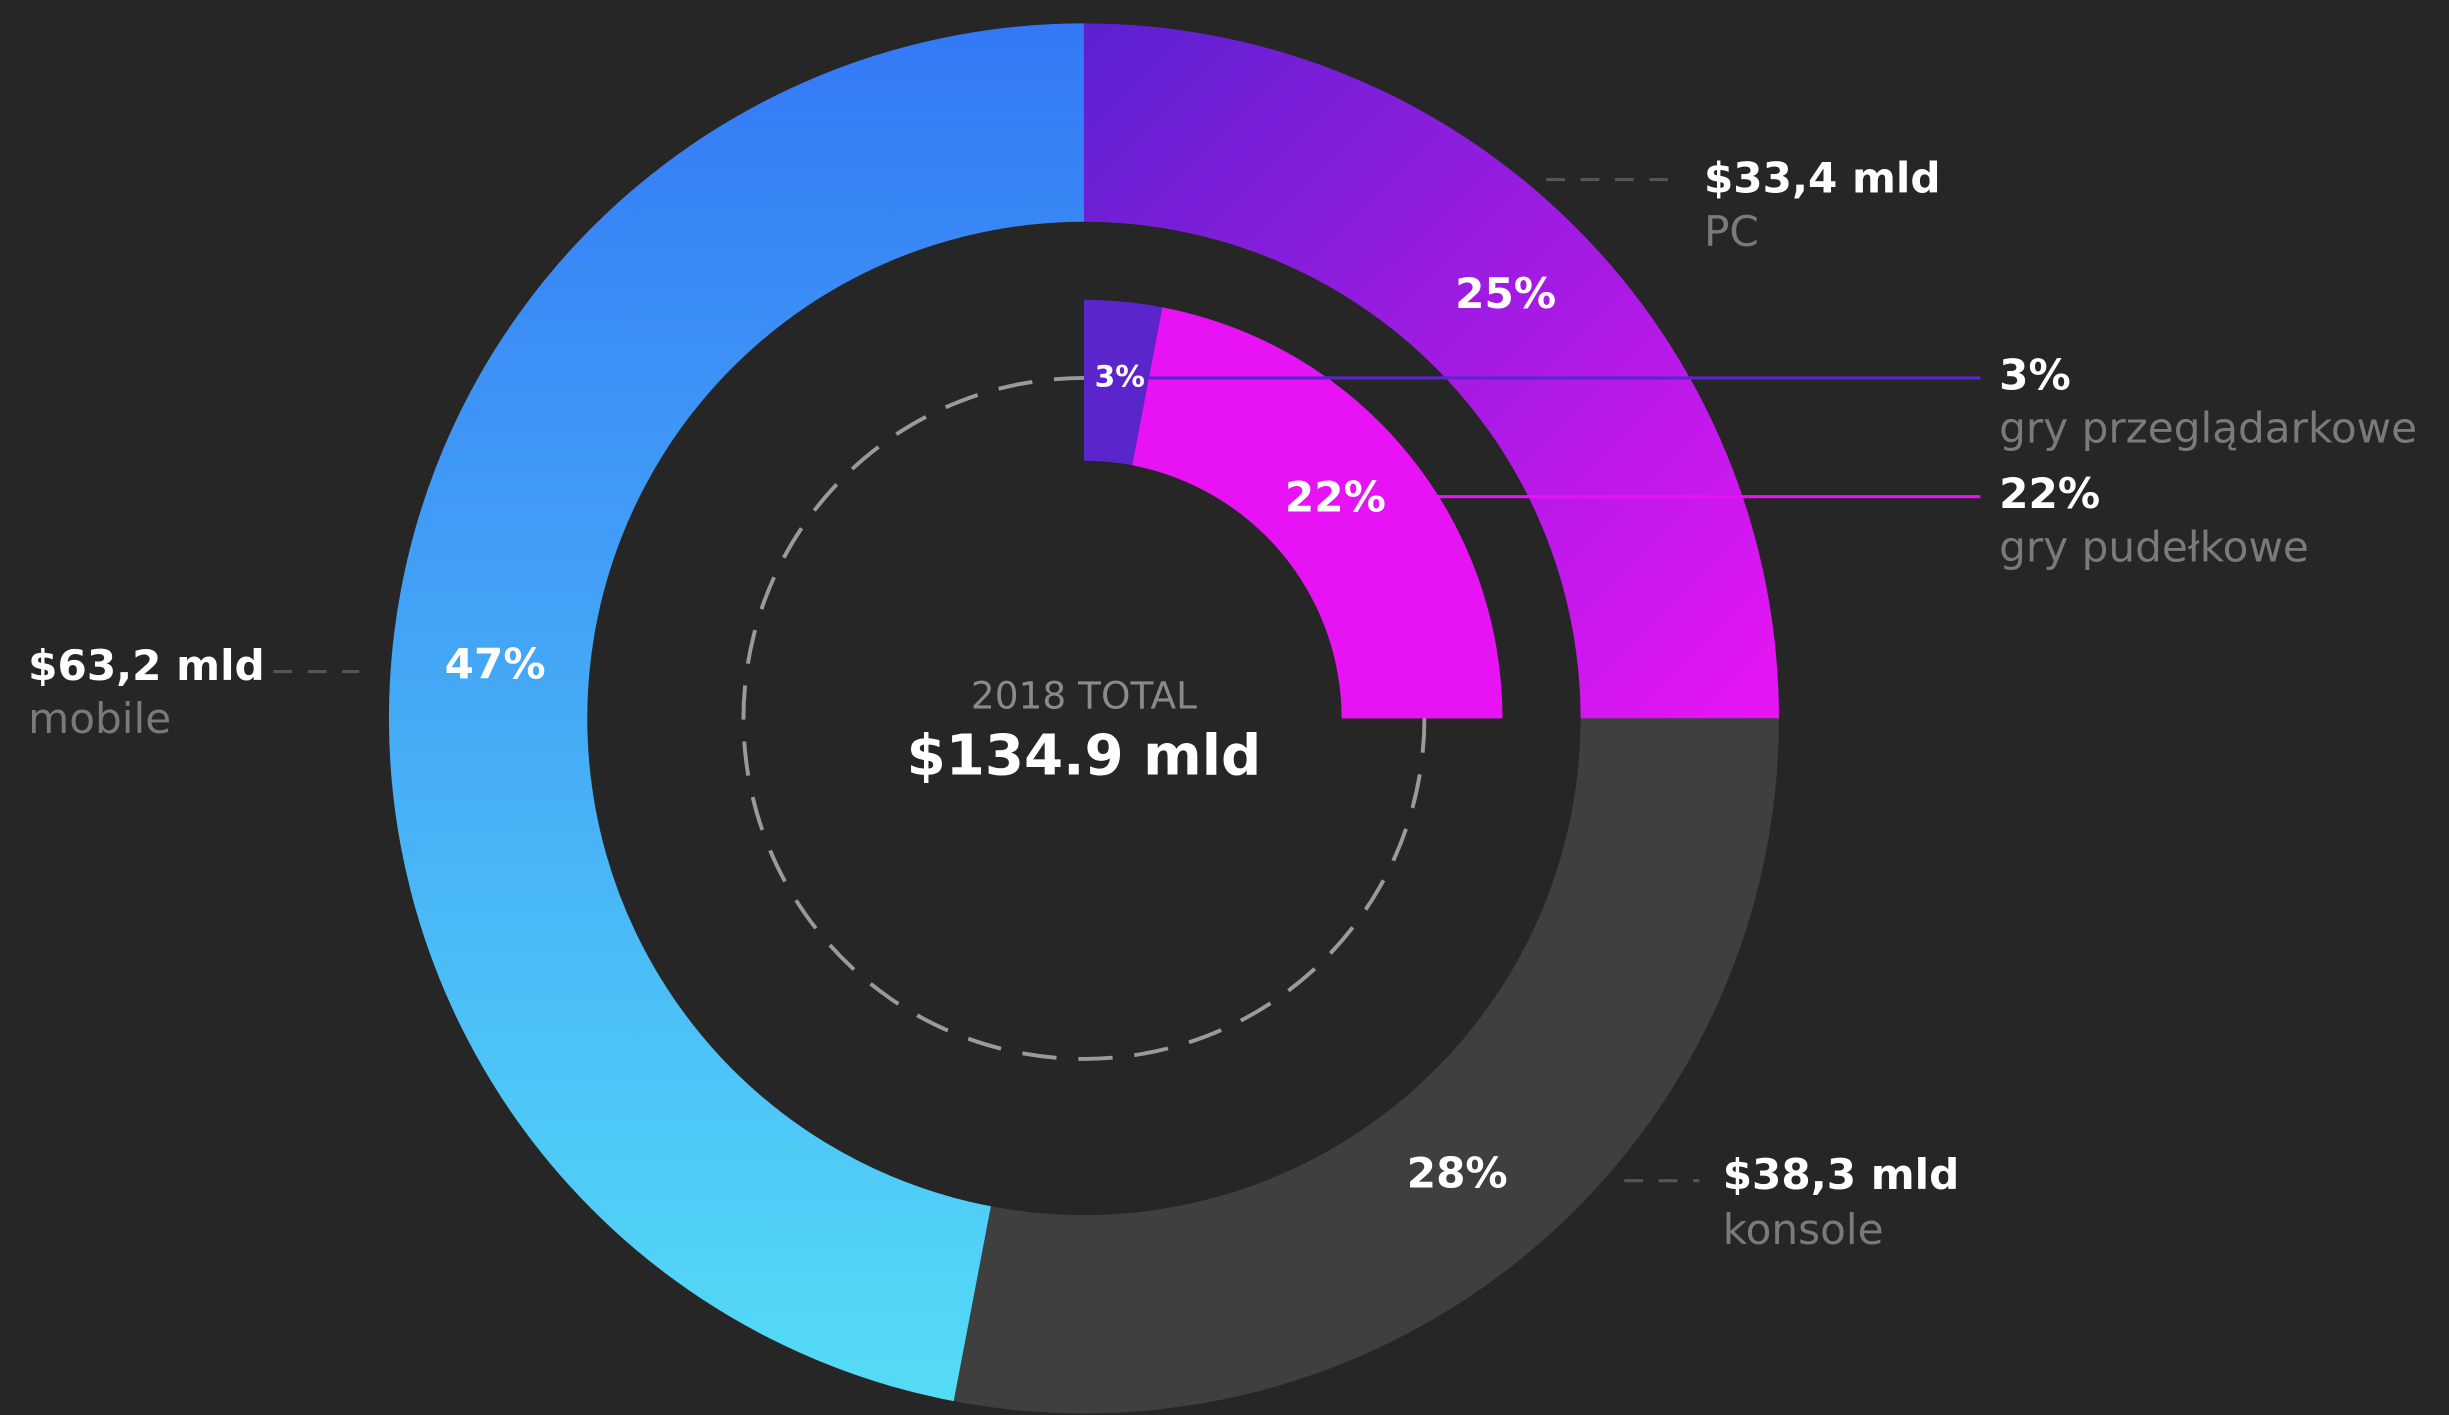 This screenshot has height=1415, width=2449. Describe the element at coordinates (2154, 546) in the screenshot. I see `legend-name: gry pudełkowe` at that location.